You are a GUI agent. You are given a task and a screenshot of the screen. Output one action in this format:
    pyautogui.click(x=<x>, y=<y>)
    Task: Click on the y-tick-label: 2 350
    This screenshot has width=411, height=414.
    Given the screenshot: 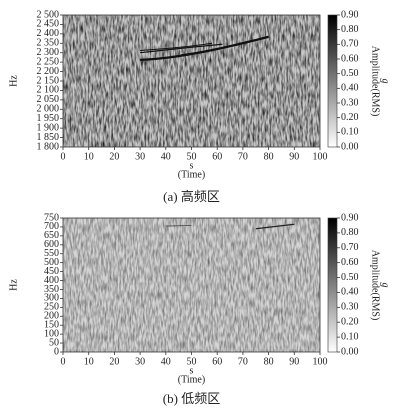 What is the action you would take?
    pyautogui.click(x=48, y=43)
    